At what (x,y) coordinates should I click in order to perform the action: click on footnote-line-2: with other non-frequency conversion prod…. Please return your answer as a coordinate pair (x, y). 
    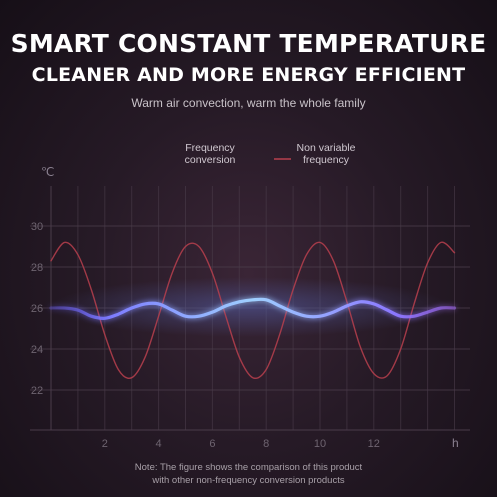
    Looking at the image, I should click on (248, 480).